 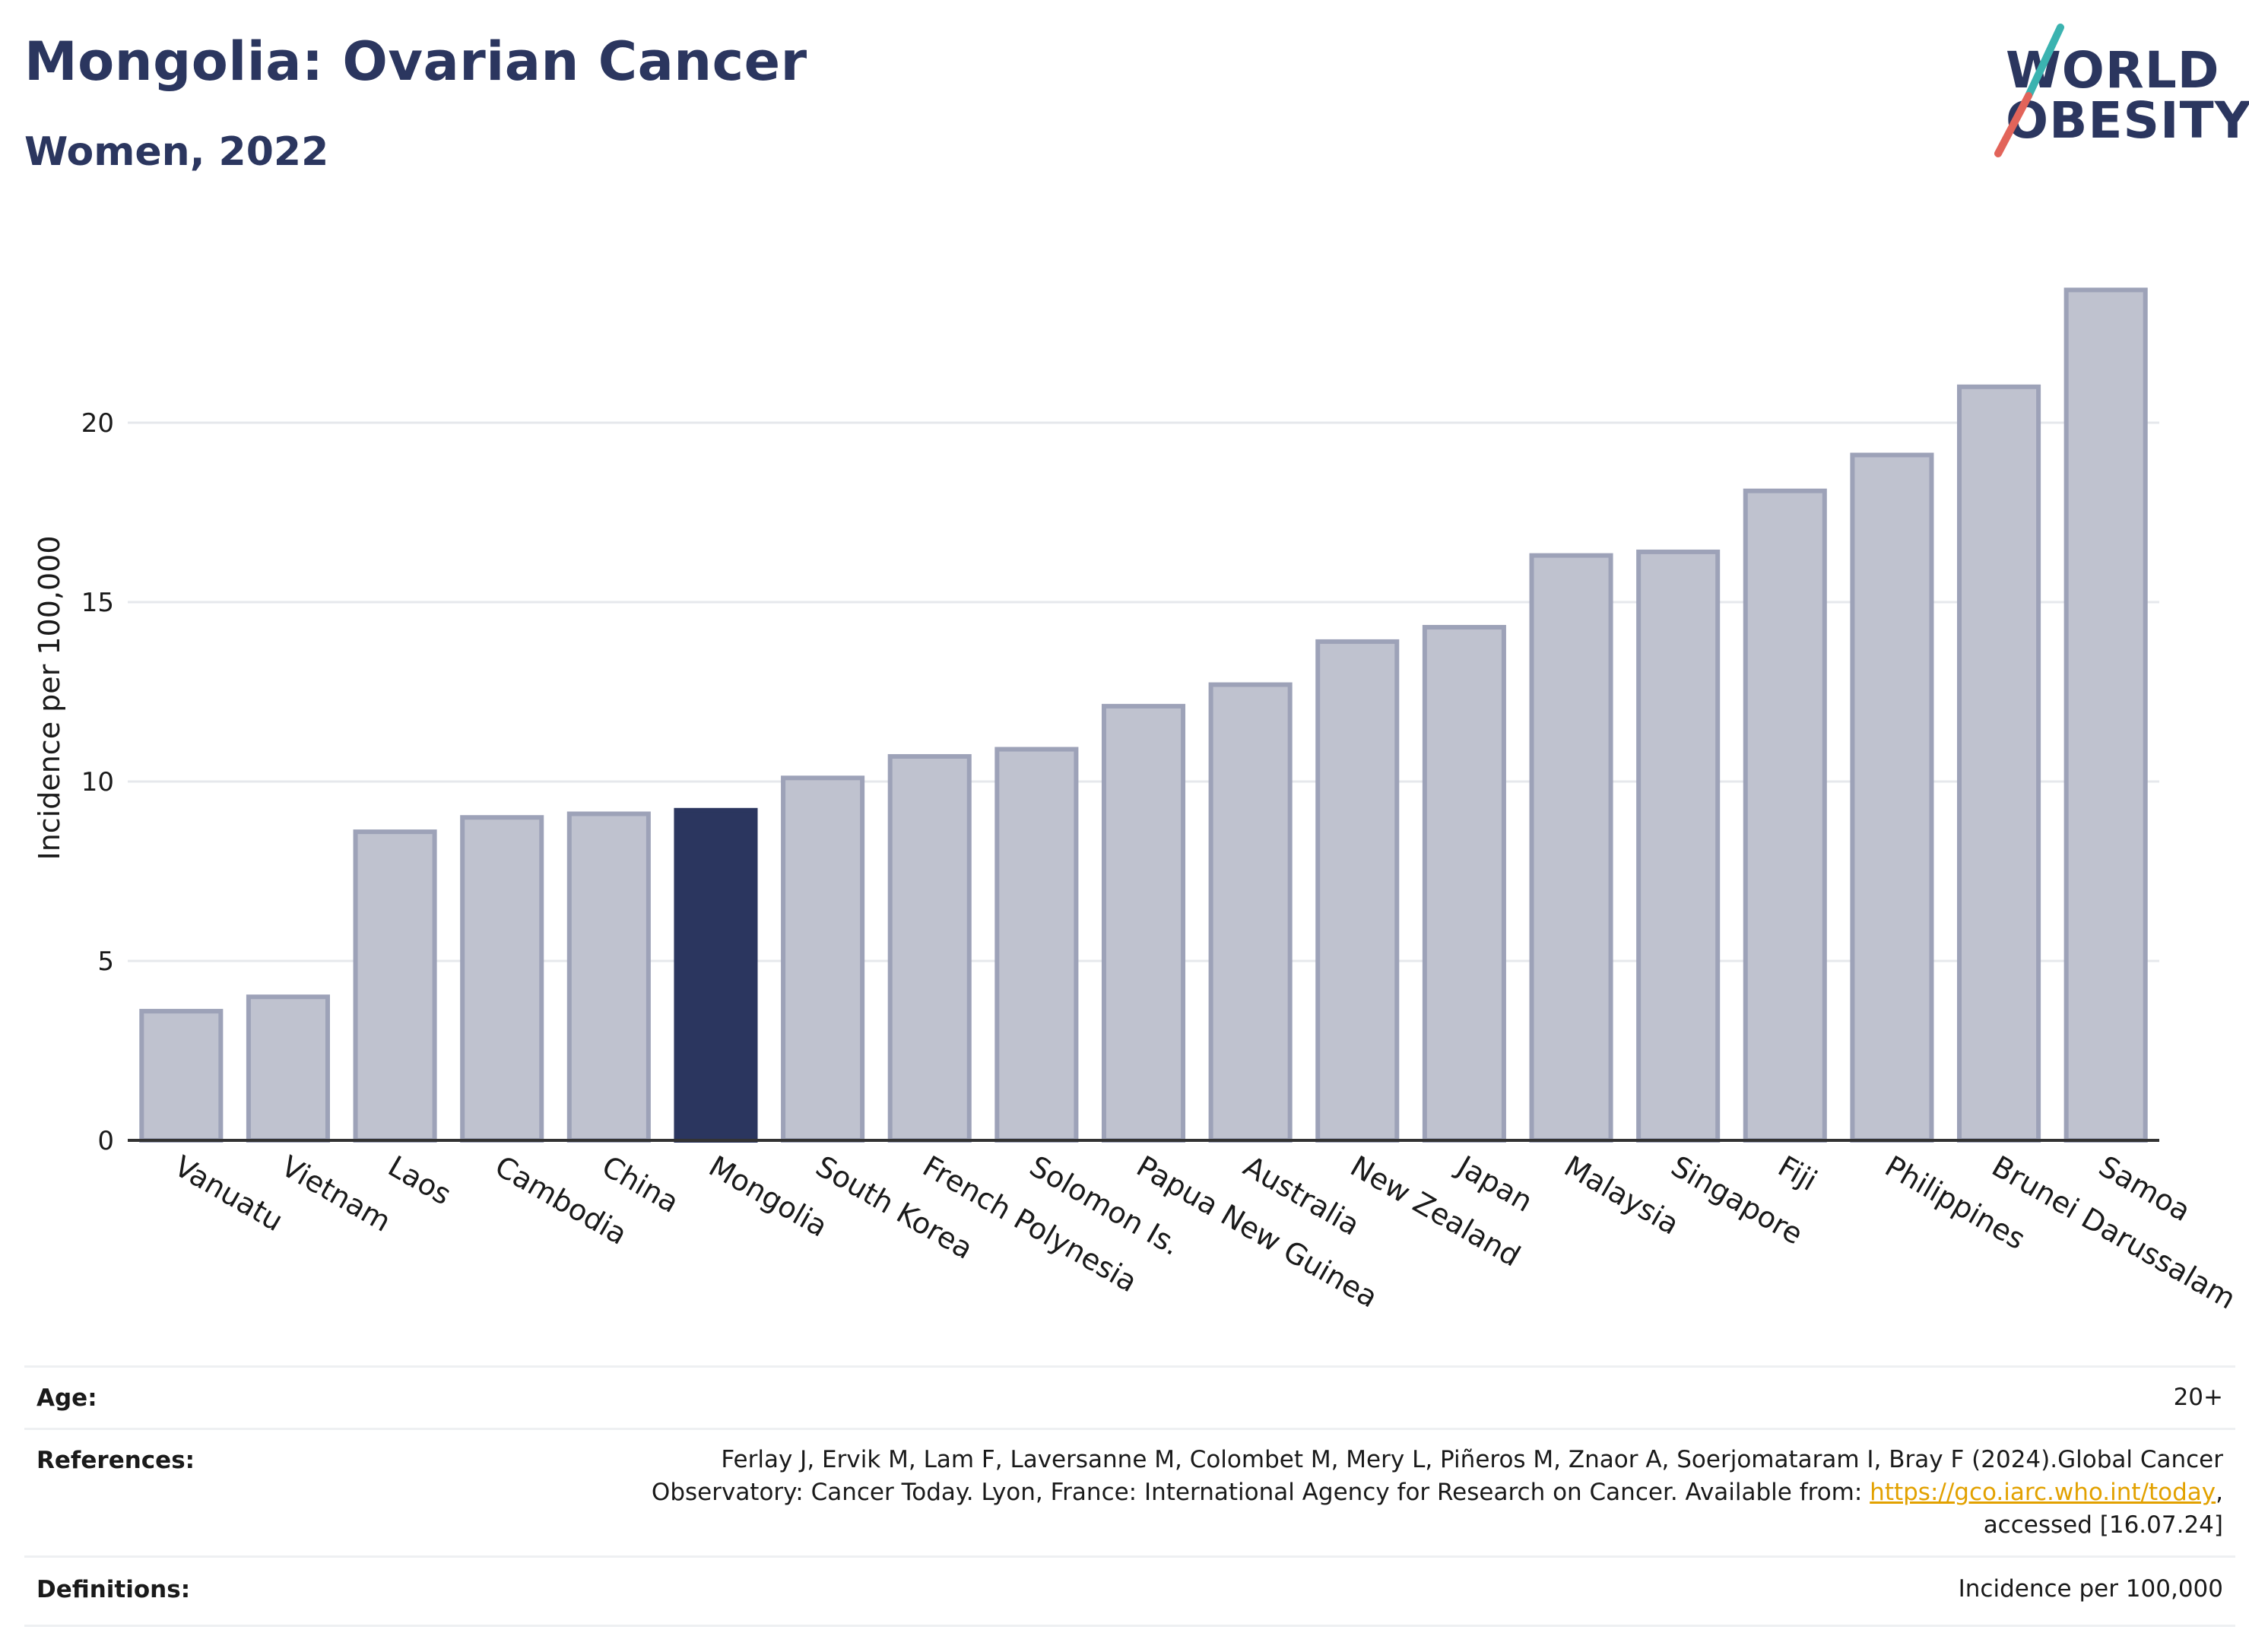 I want to click on bar-singapore, so click(x=1678, y=846).